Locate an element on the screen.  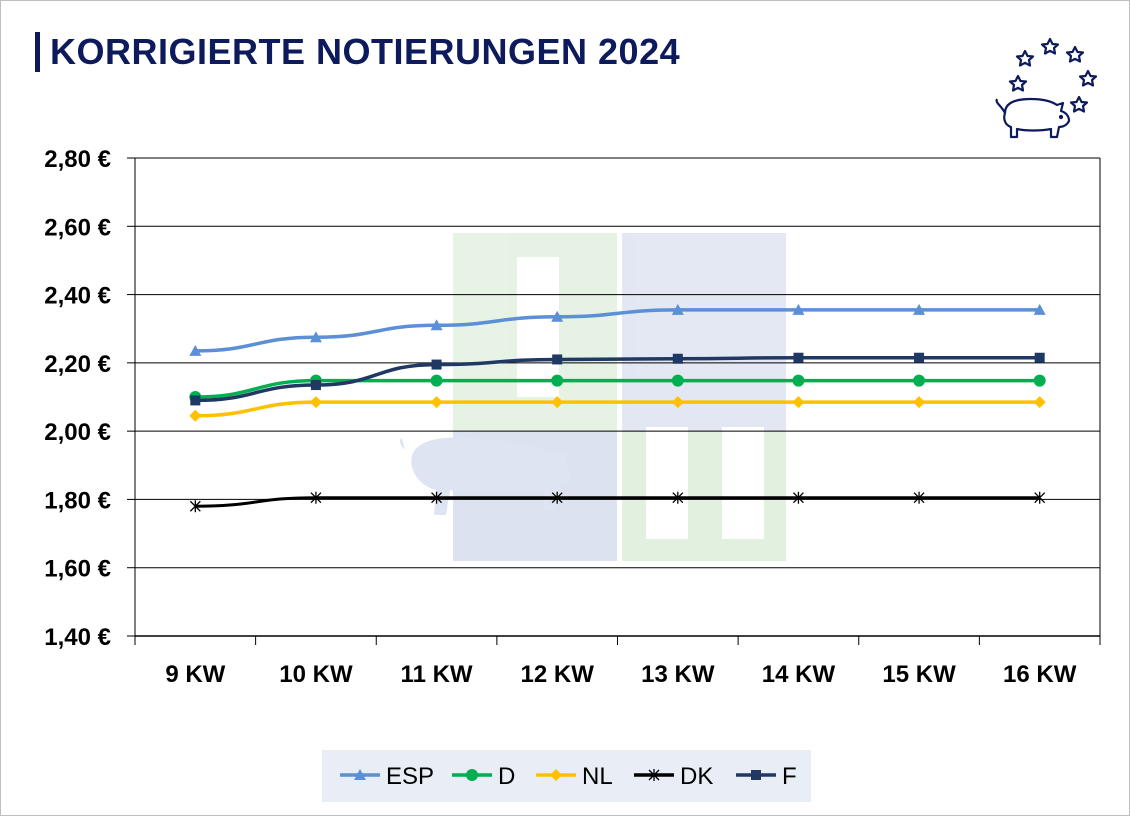
legend-item-f: F is located at coordinates (766, 776).